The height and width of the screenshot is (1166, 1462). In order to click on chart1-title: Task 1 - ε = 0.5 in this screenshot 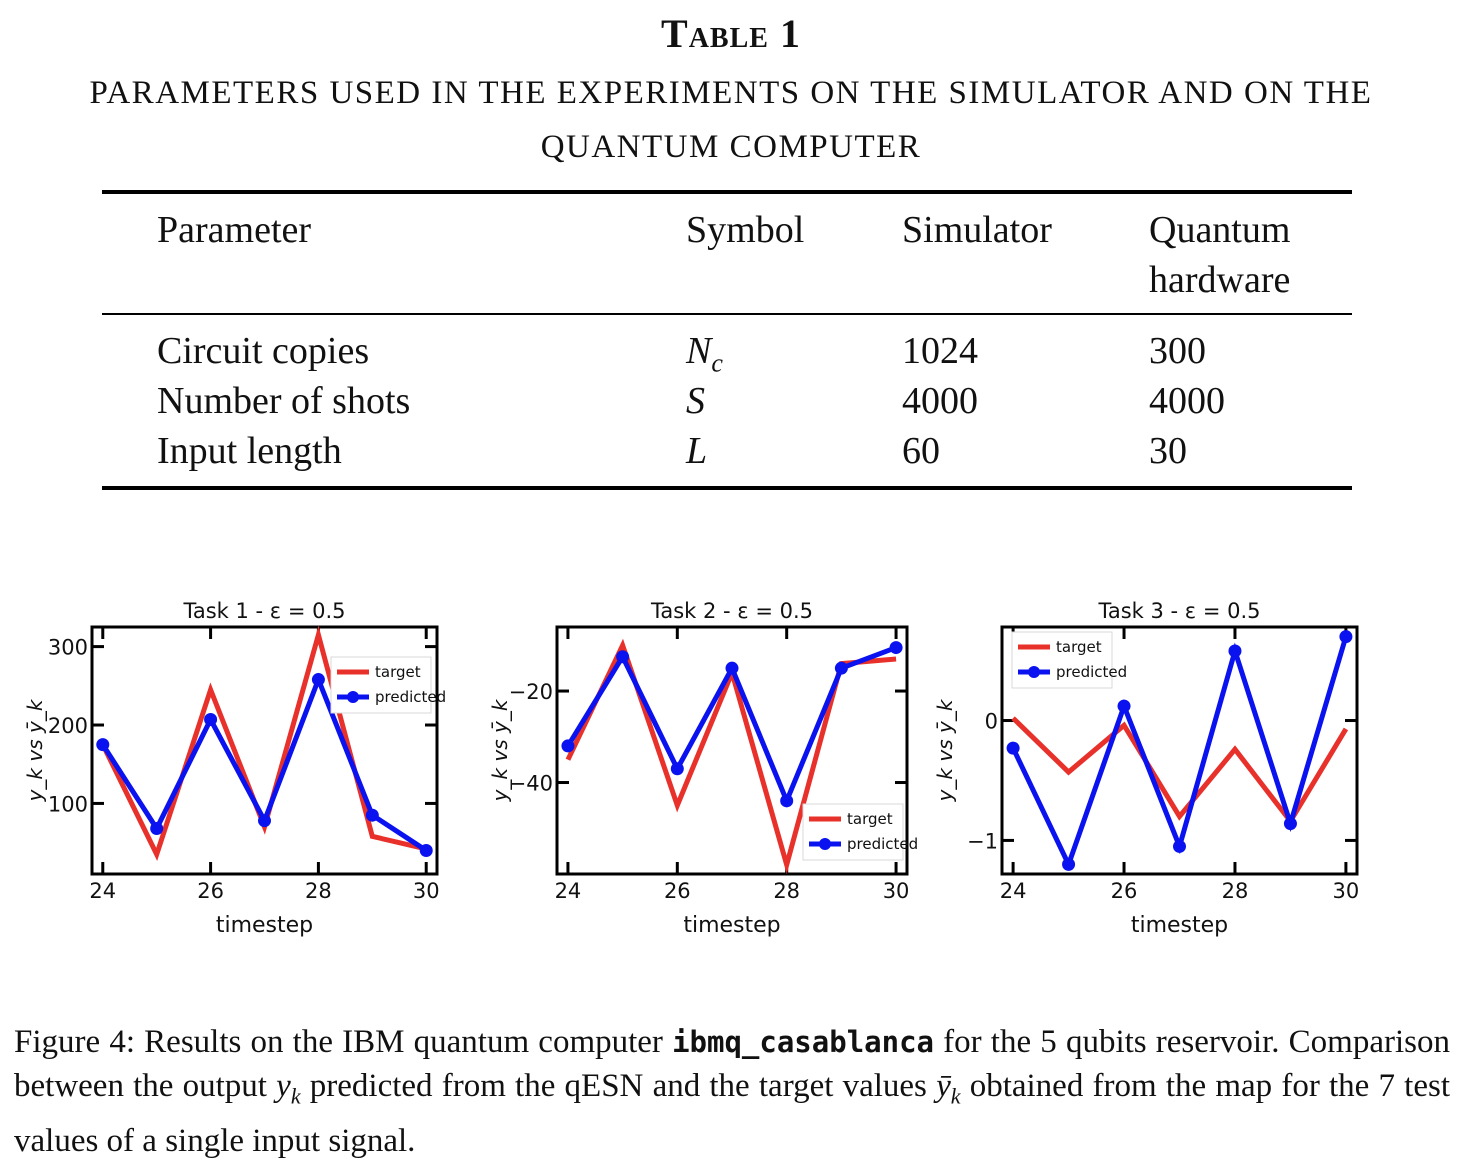, I will do `click(264, 611)`.